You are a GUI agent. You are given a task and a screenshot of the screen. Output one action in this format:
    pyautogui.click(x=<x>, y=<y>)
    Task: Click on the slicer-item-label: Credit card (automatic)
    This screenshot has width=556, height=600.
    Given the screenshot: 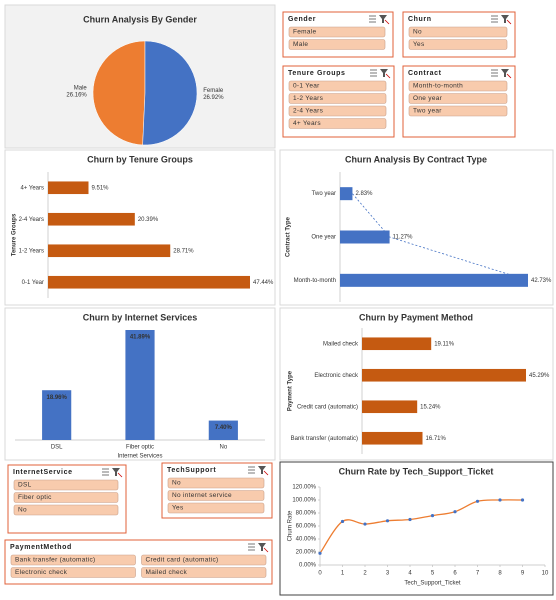 What is the action you would take?
    pyautogui.click(x=182, y=560)
    